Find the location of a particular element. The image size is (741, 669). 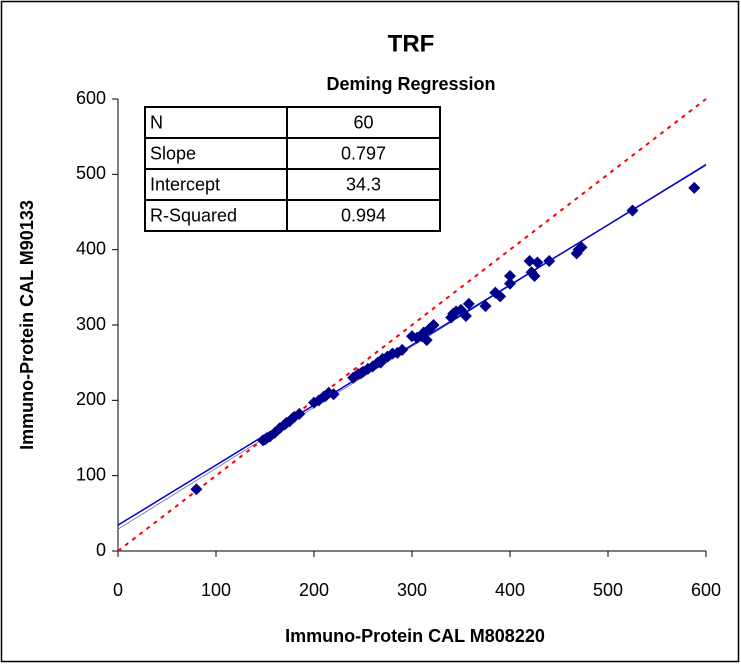

x-tick-label: 100 is located at coordinates (216, 590).